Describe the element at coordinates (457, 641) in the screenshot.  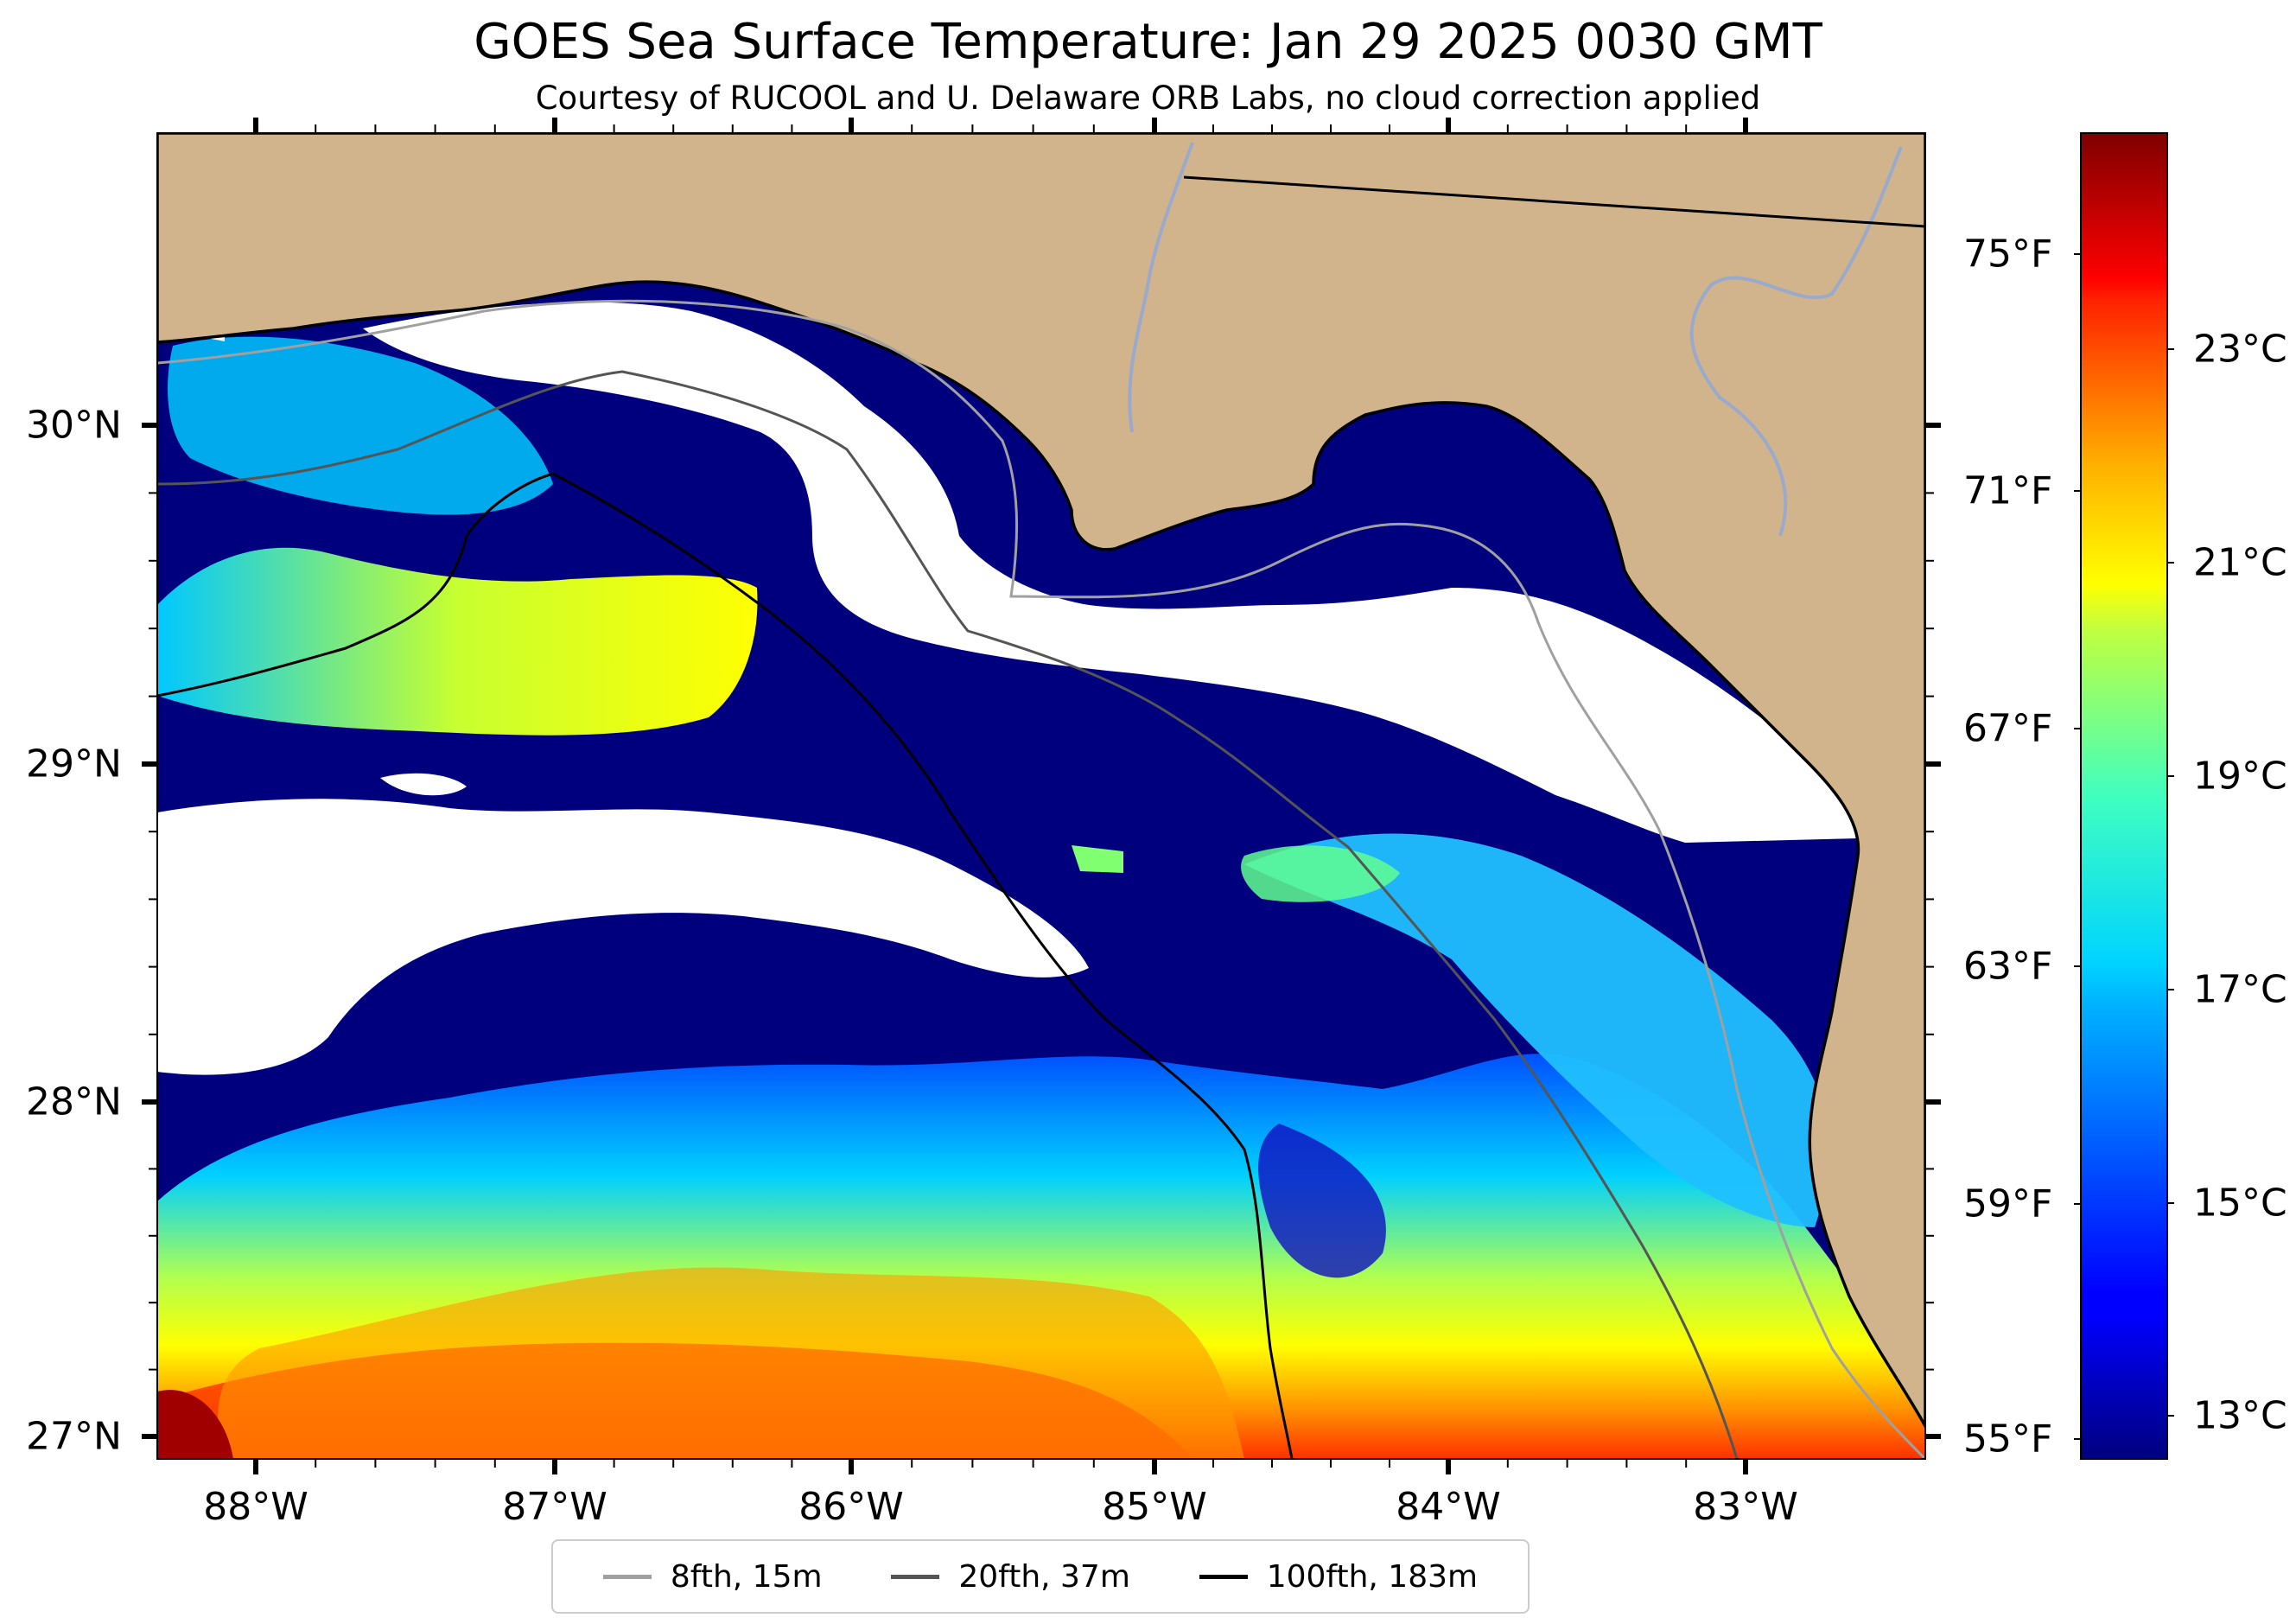
I see `northwest-warm-water` at that location.